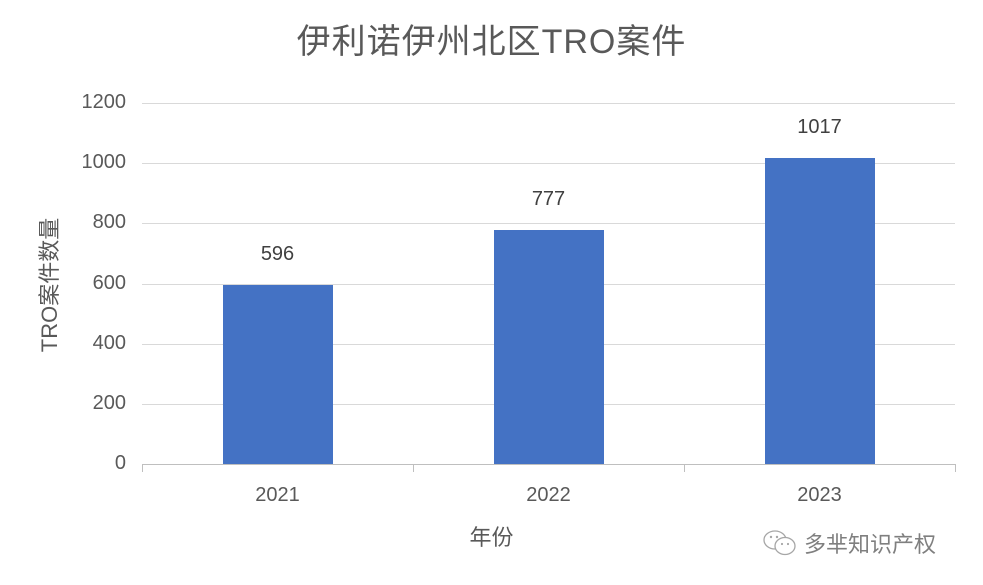  I want to click on y-tick-label: 400, so click(109, 342).